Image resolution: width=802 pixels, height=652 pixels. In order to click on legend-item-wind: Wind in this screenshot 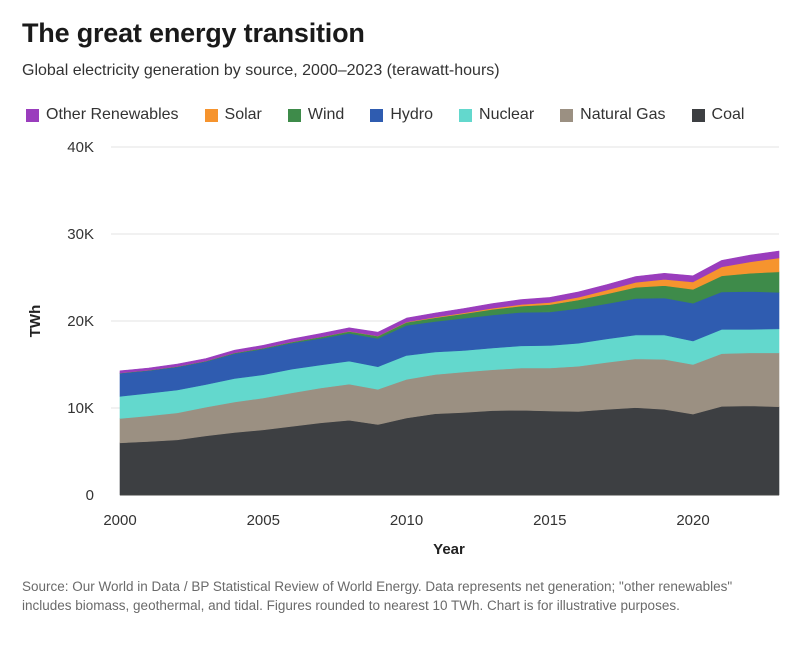, I will do `click(316, 115)`.